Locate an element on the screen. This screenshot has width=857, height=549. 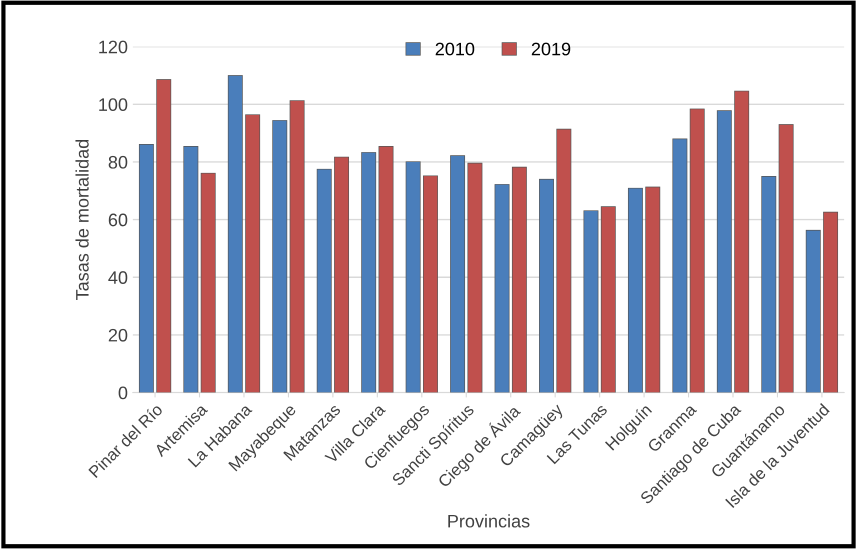
x-axis-title: Provincias is located at coordinates (489, 521).